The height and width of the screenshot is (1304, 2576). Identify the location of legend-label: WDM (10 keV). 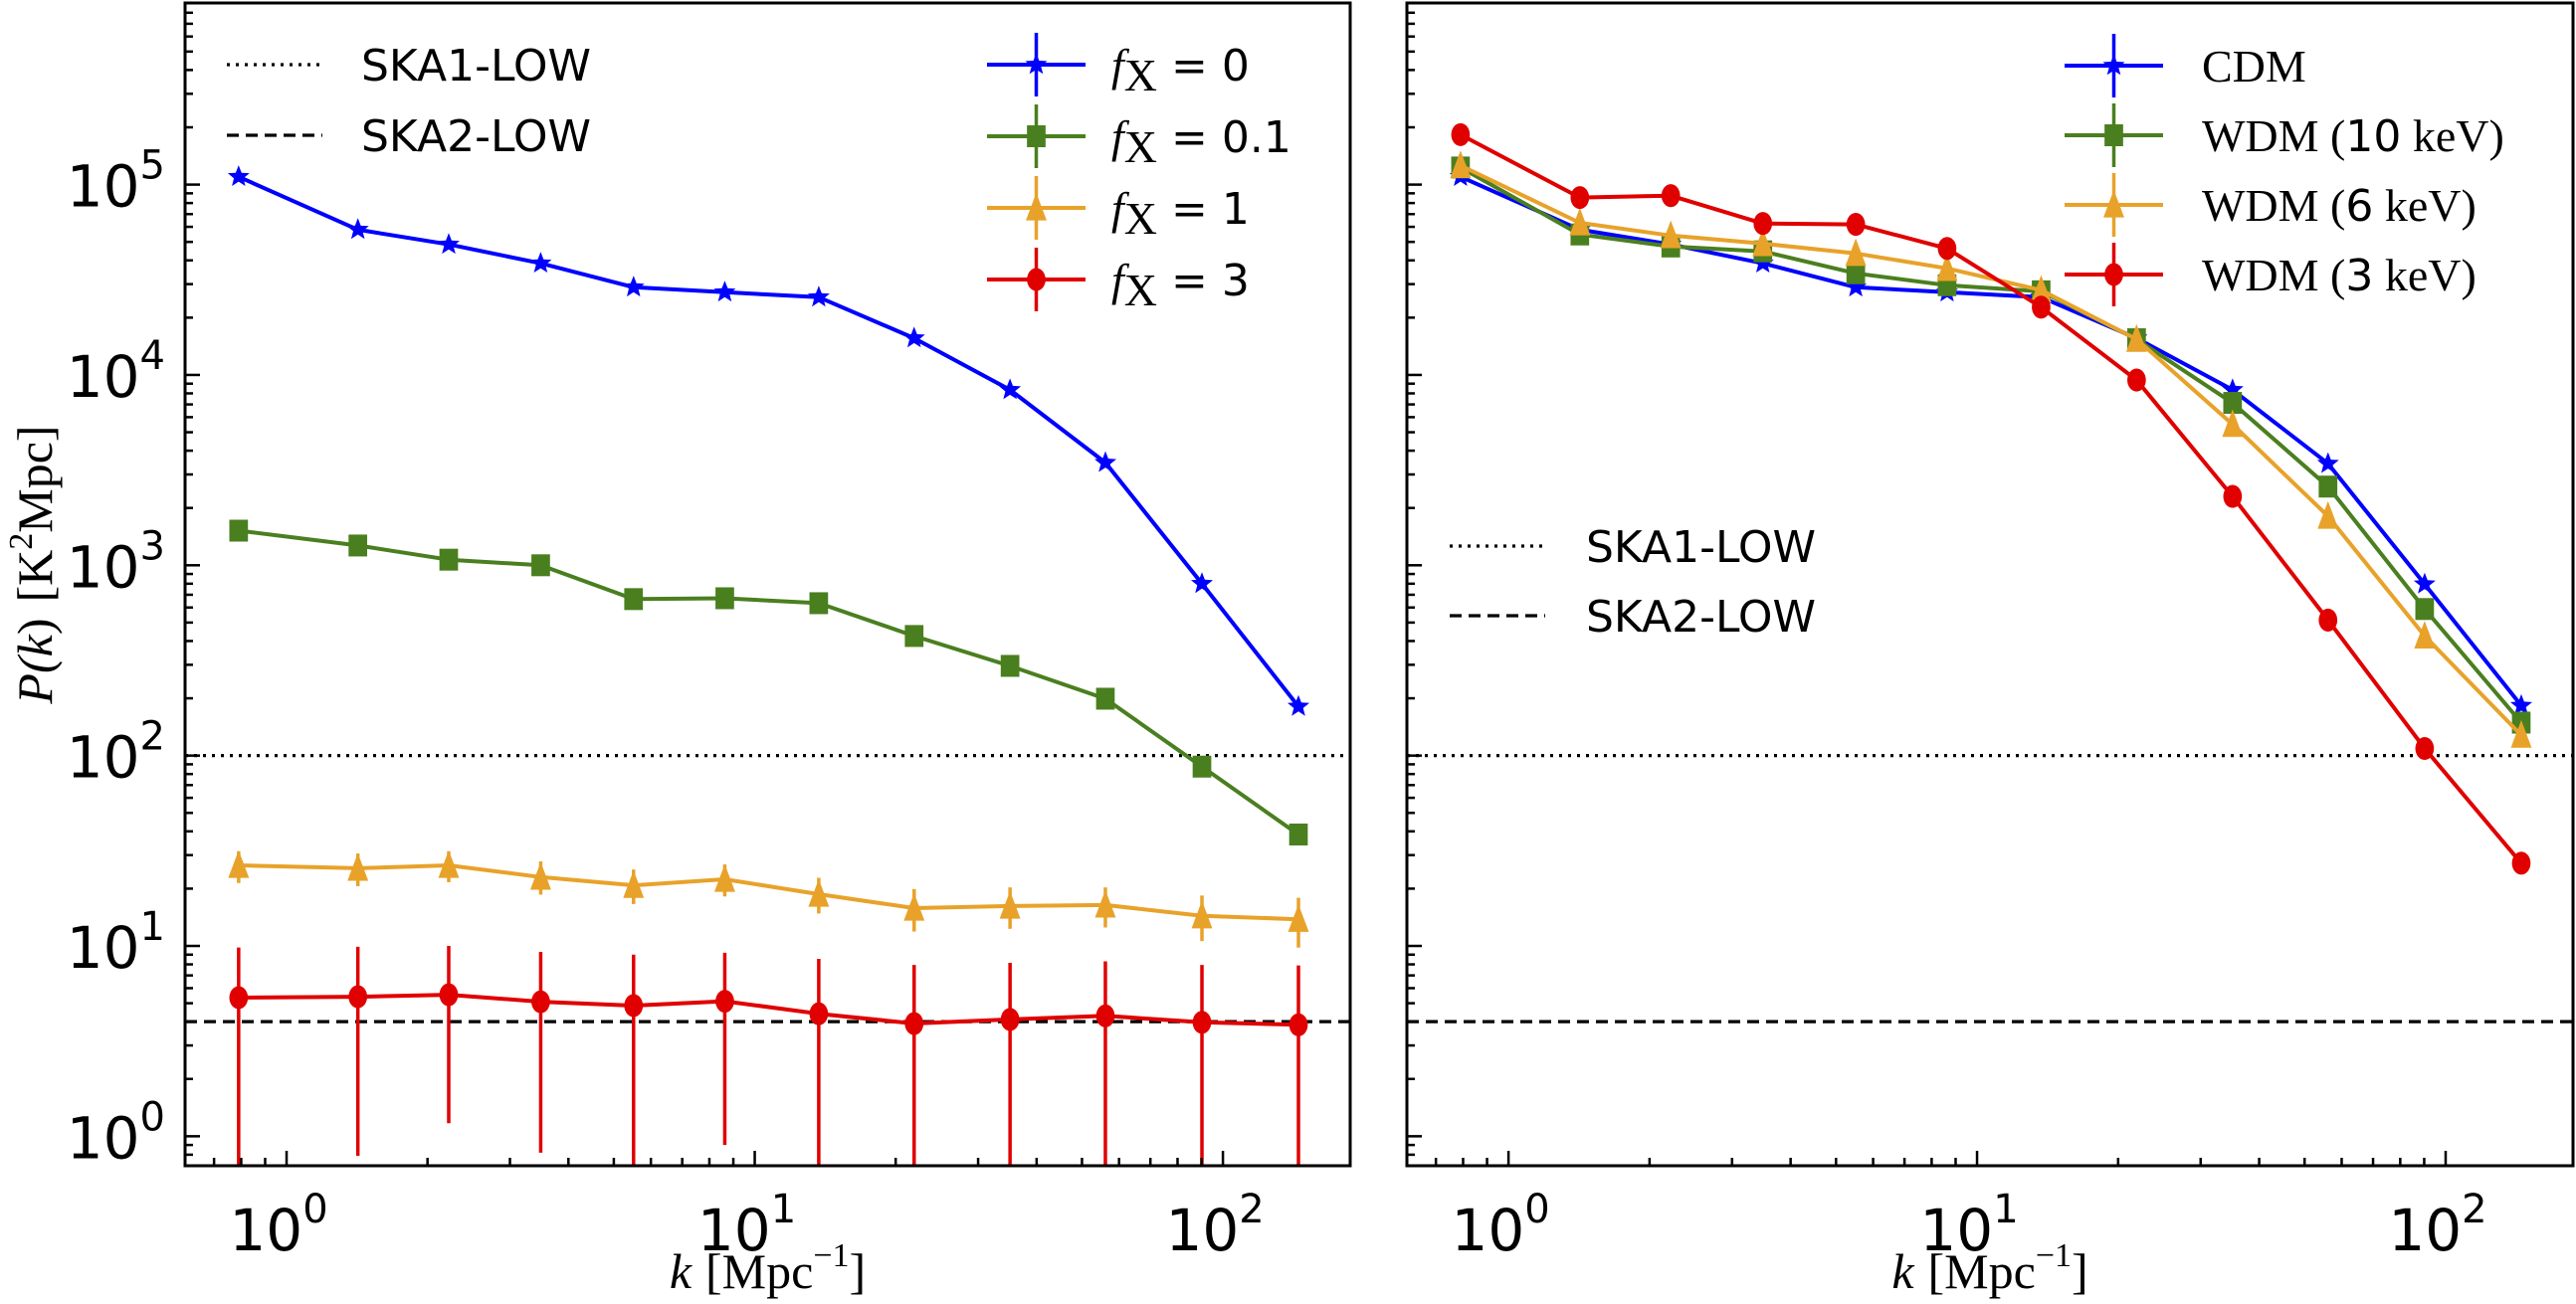
(2353, 136).